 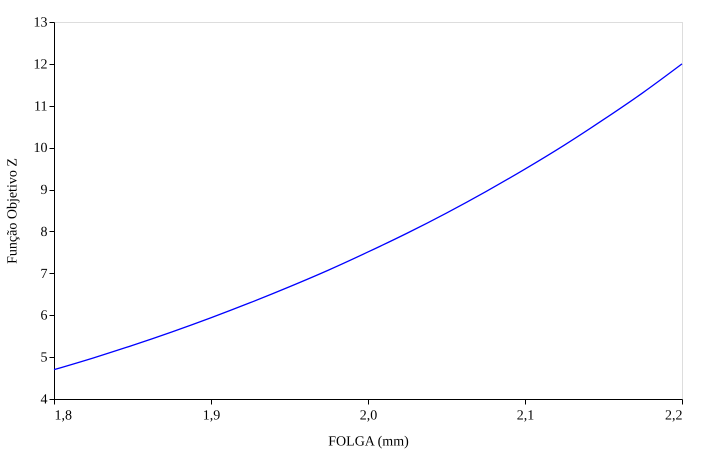 What do you see at coordinates (44, 190) in the screenshot?
I see `y-tick-label: 9` at bounding box center [44, 190].